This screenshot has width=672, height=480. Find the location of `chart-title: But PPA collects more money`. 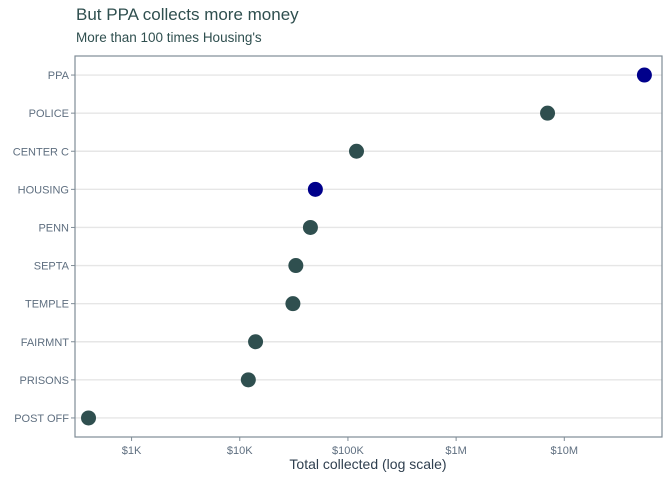

chart-title: But PPA collects more money is located at coordinates (187, 14).